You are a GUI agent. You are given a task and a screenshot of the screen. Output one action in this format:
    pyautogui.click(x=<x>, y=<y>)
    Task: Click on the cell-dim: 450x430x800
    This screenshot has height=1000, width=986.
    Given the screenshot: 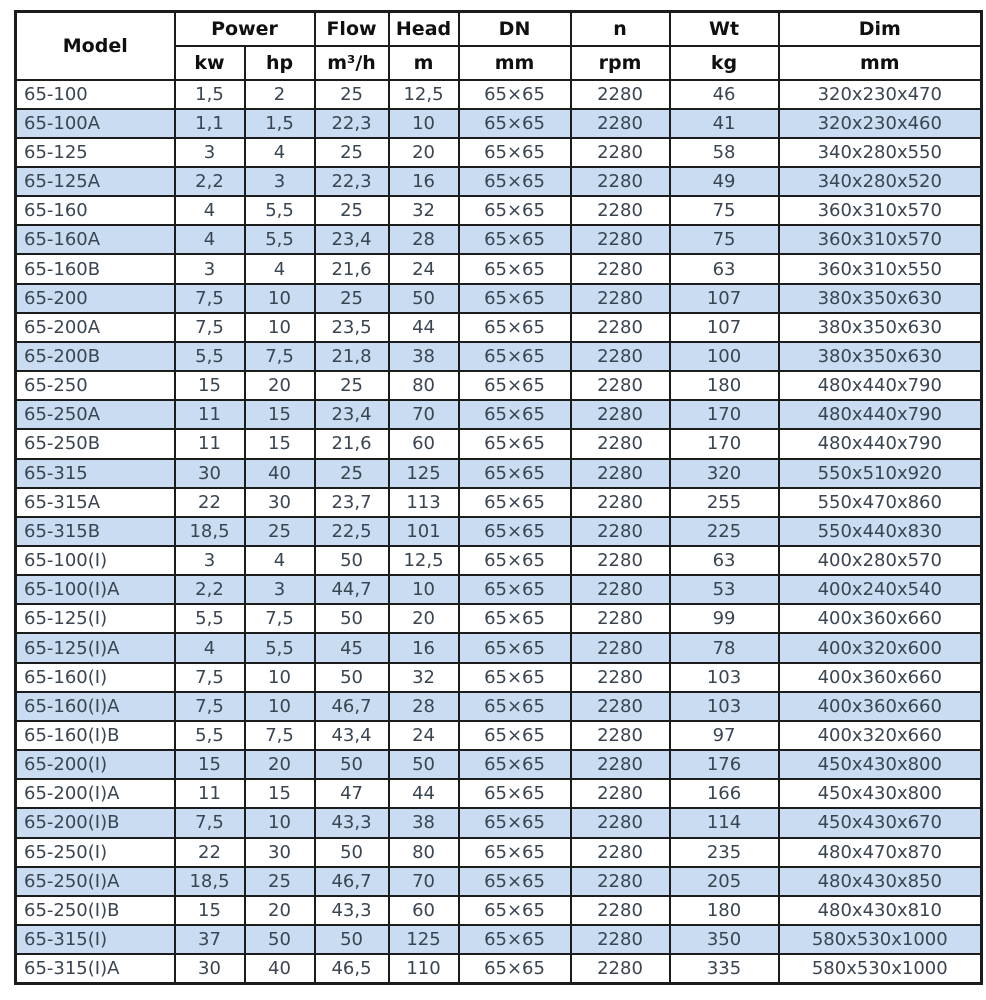 What is the action you would take?
    pyautogui.click(x=880, y=794)
    